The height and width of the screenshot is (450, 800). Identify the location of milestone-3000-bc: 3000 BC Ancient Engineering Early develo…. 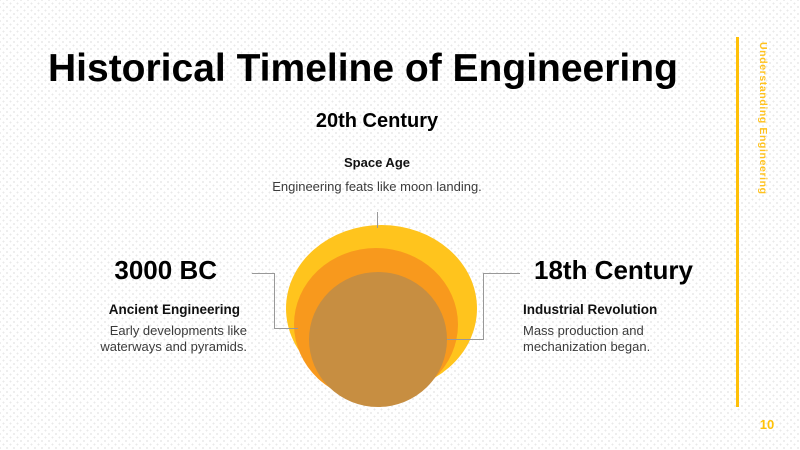
(147, 304).